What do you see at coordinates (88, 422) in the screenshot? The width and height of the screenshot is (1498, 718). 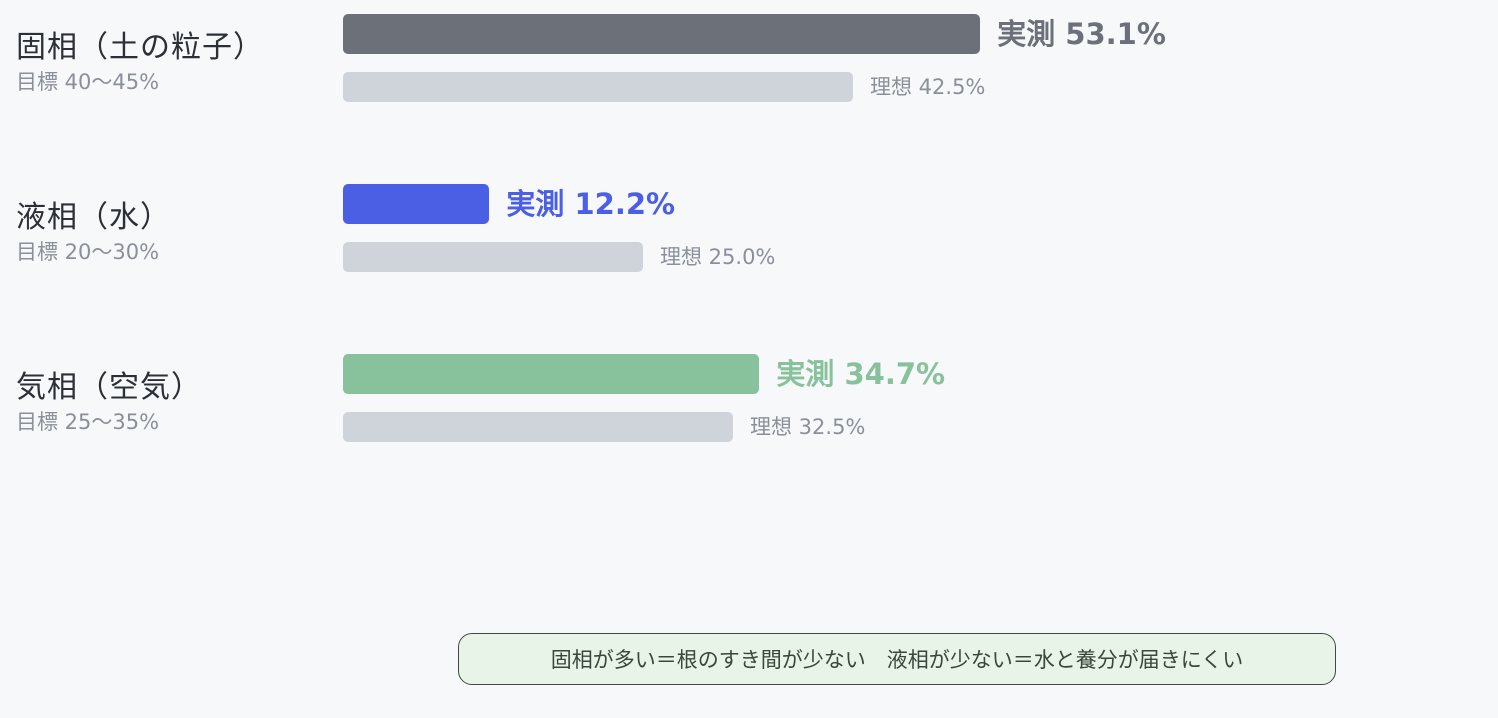 I see `target-range-label: 目標 25〜35%` at bounding box center [88, 422].